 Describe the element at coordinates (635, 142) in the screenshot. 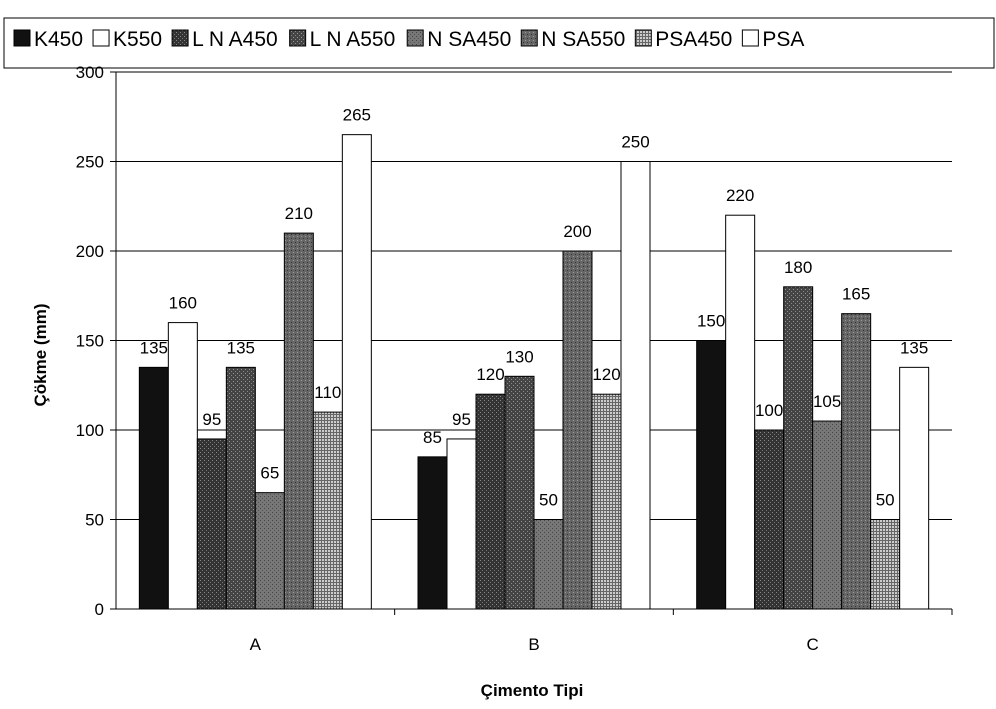

I see `data-label: 250` at that location.